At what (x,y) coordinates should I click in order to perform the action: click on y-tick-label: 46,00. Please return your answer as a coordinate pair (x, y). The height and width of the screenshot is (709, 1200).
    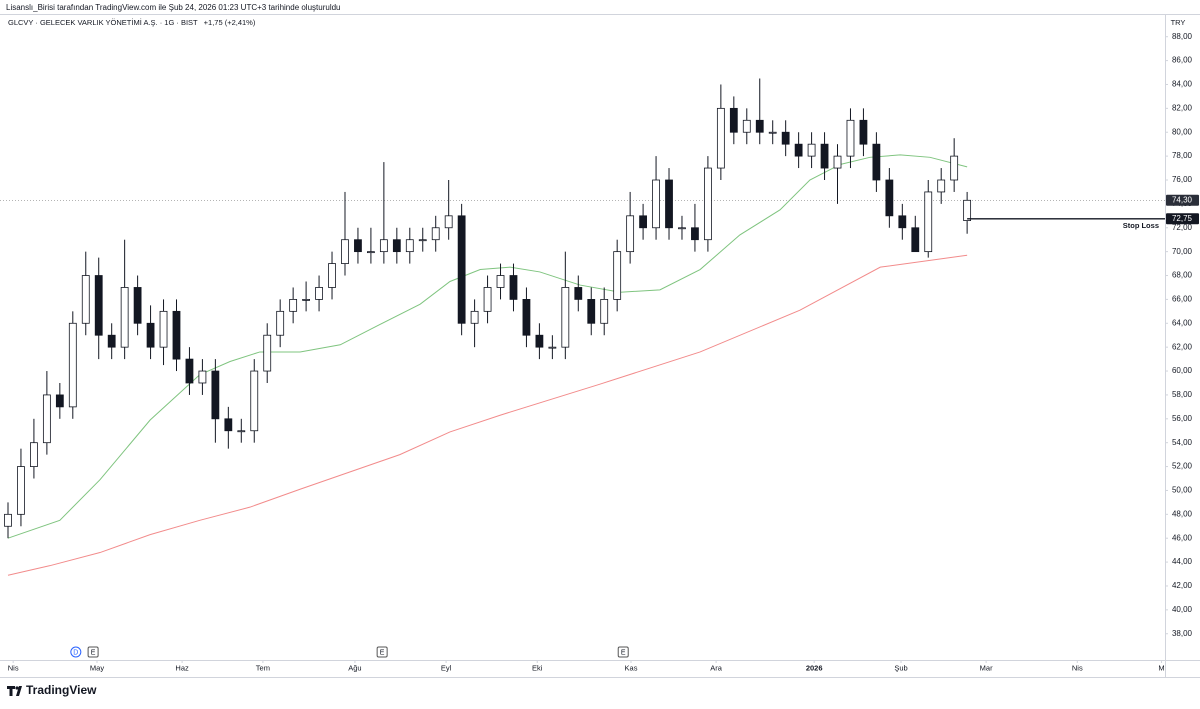
    Looking at the image, I should click on (1182, 537).